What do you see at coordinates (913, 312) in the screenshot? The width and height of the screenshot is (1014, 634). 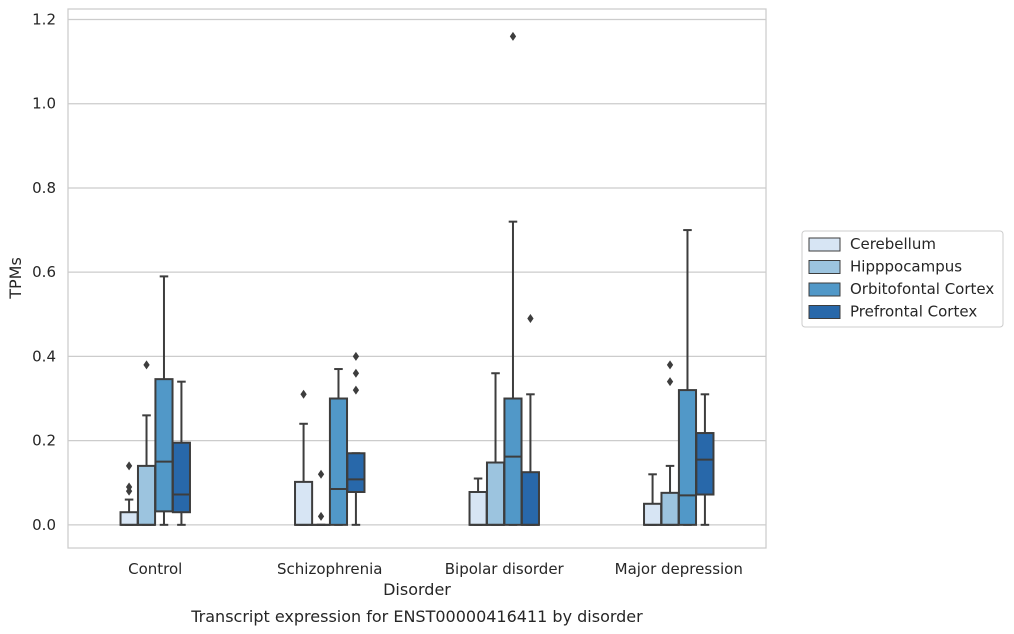 I see `legend-label: Prefrontal Cortex` at bounding box center [913, 312].